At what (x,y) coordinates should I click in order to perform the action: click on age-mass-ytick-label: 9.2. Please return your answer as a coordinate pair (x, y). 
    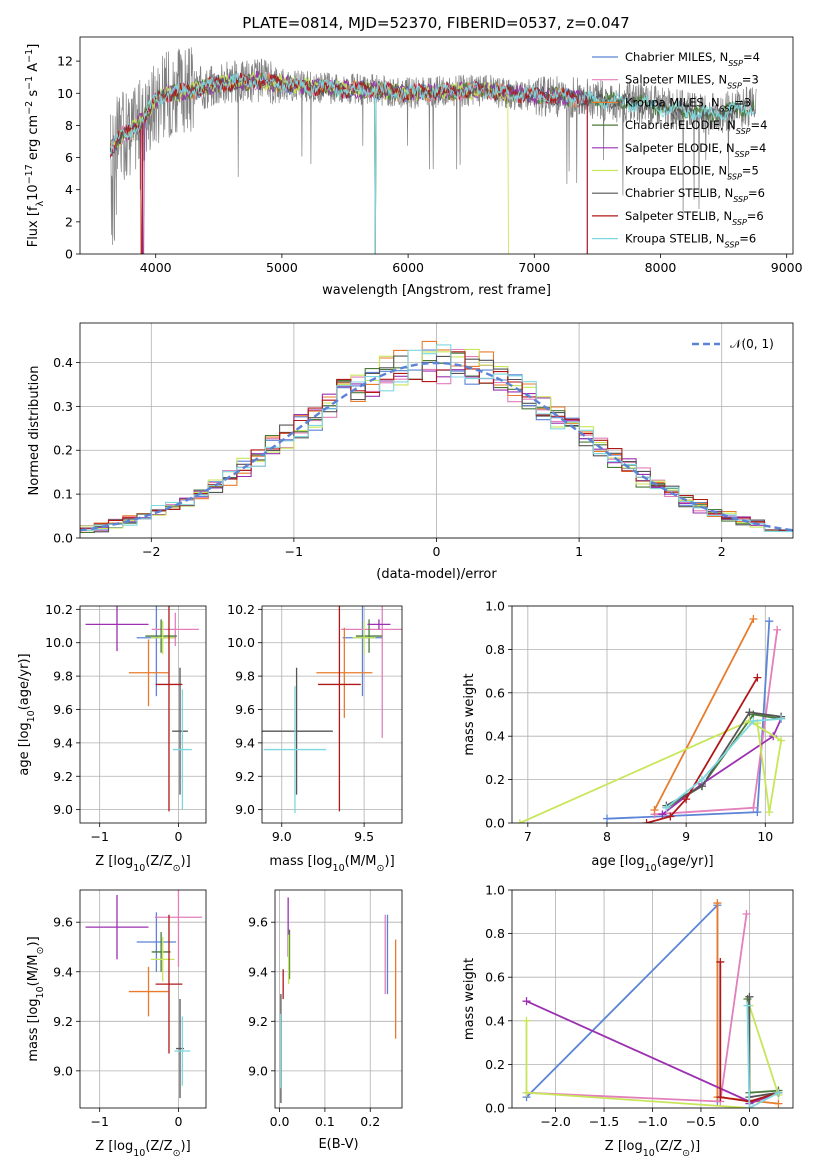
    Looking at the image, I should click on (245, 776).